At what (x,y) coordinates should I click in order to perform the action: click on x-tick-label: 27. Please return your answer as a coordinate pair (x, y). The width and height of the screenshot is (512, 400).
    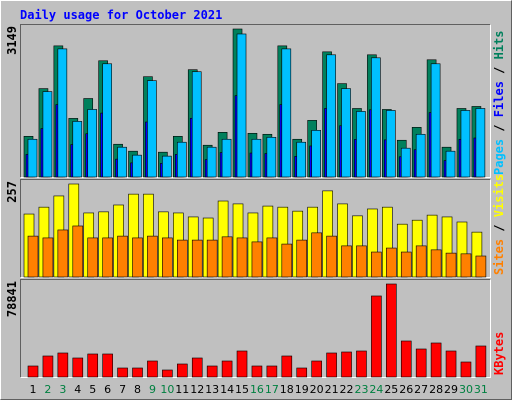
    Looking at the image, I should click on (421, 389).